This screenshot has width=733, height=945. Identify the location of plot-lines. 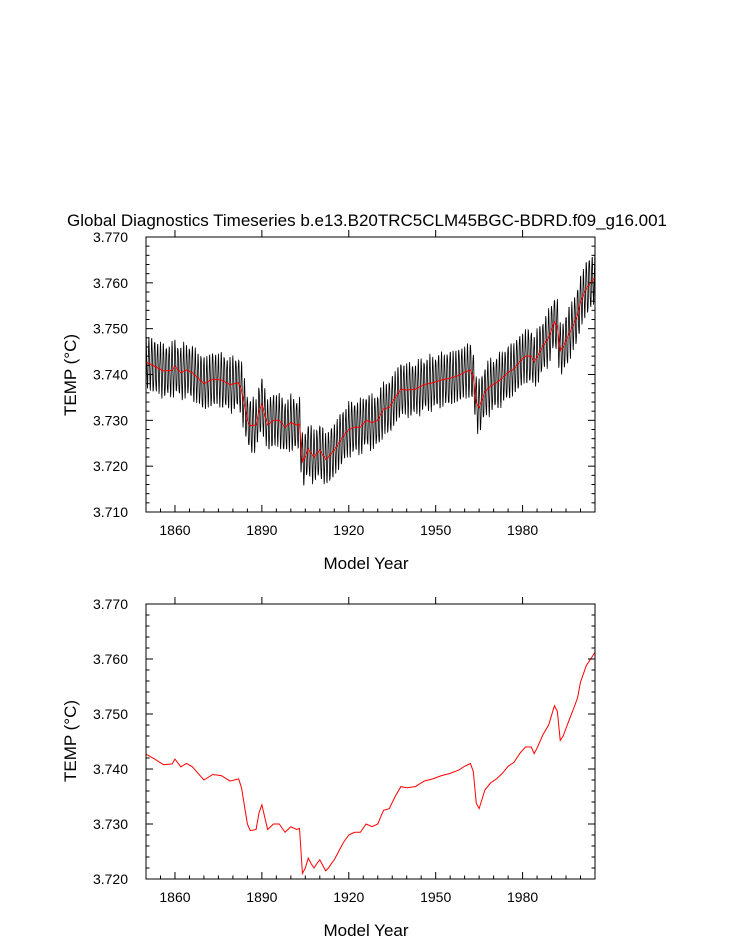
(370, 764).